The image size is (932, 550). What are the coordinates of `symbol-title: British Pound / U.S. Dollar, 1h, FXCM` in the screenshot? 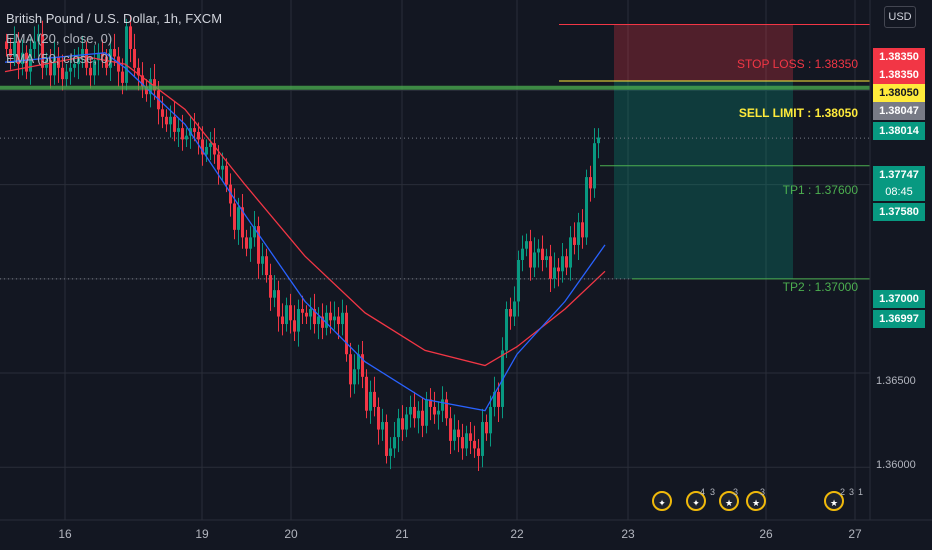 It's located at (114, 18).